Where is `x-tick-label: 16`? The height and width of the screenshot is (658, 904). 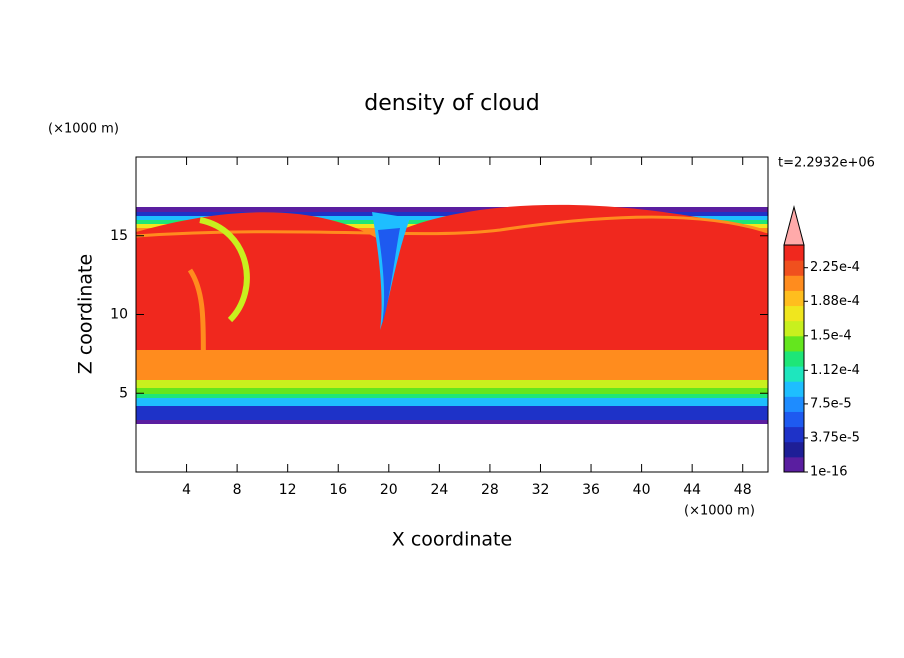 x-tick-label: 16 is located at coordinates (338, 490).